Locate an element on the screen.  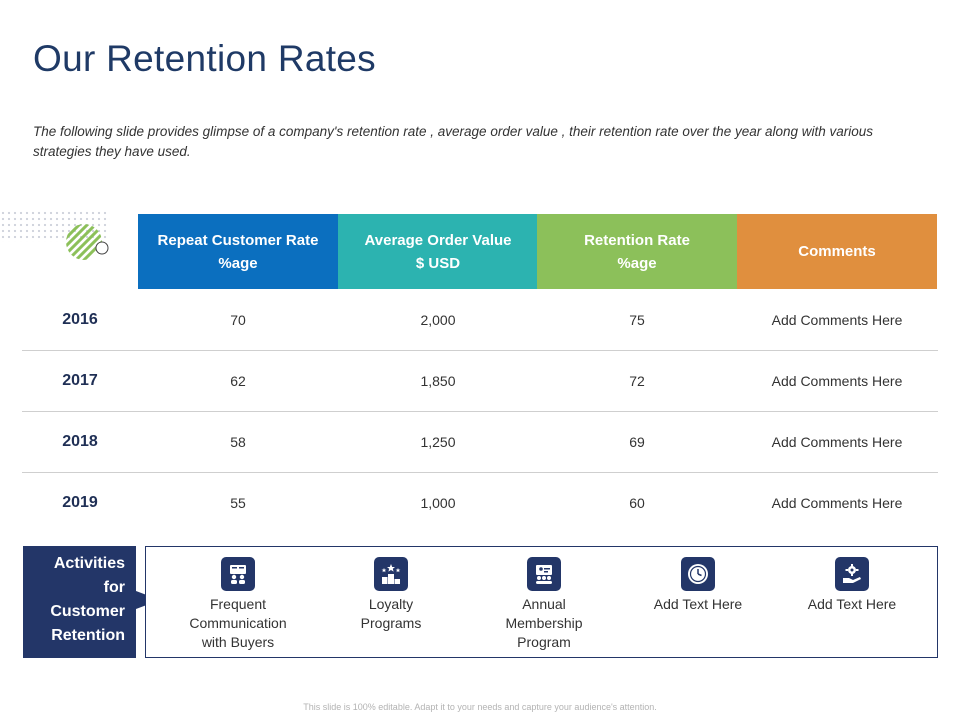
repeat-rate-value: 55 is located at coordinates (238, 503).